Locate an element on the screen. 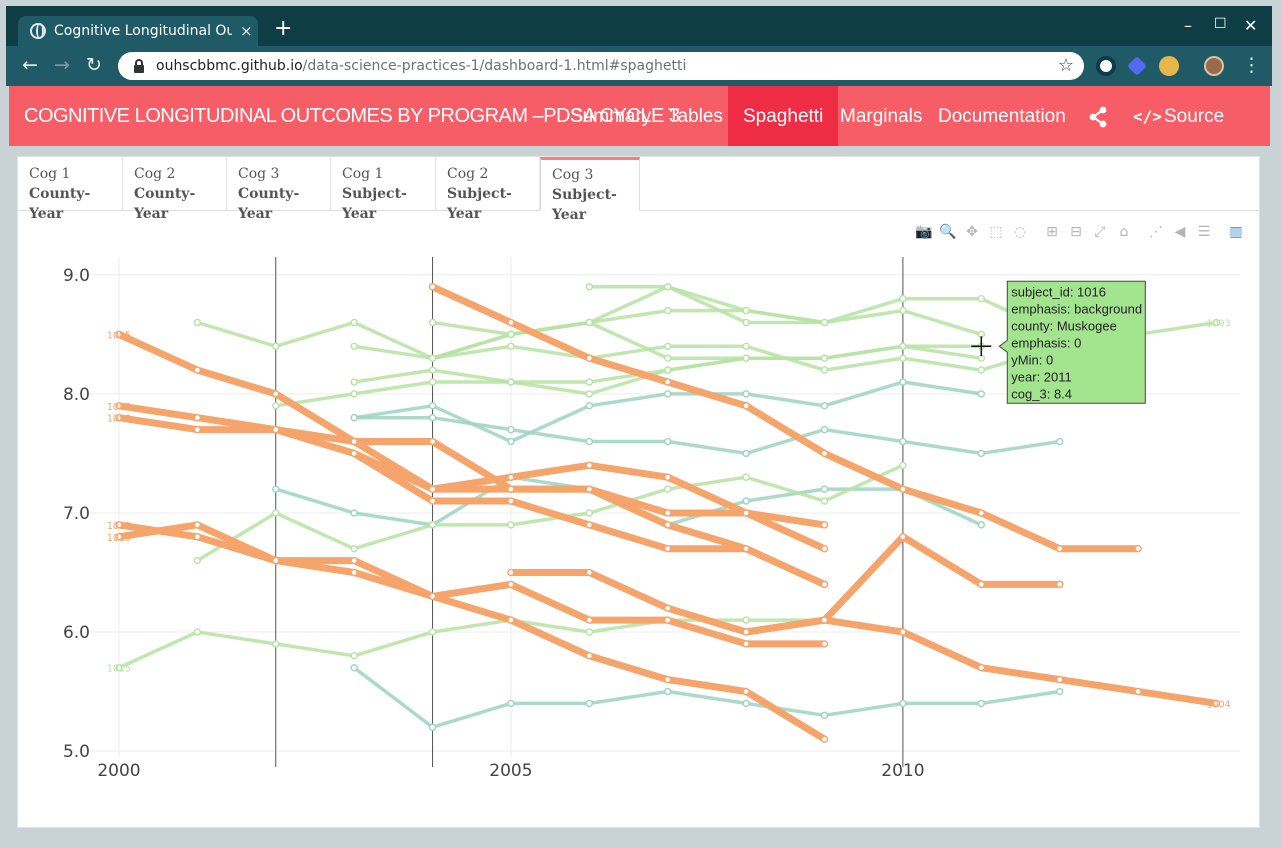  series-label: 1093 is located at coordinates (1218, 323).